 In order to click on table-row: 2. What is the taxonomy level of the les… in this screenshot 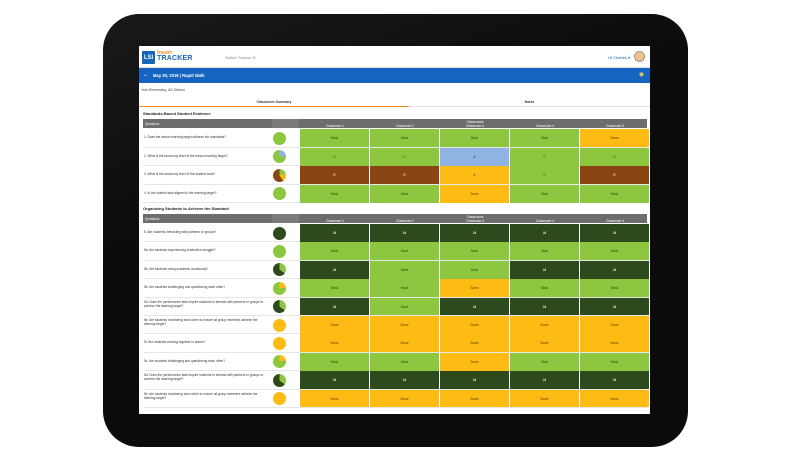, I will do `click(396, 156)`.